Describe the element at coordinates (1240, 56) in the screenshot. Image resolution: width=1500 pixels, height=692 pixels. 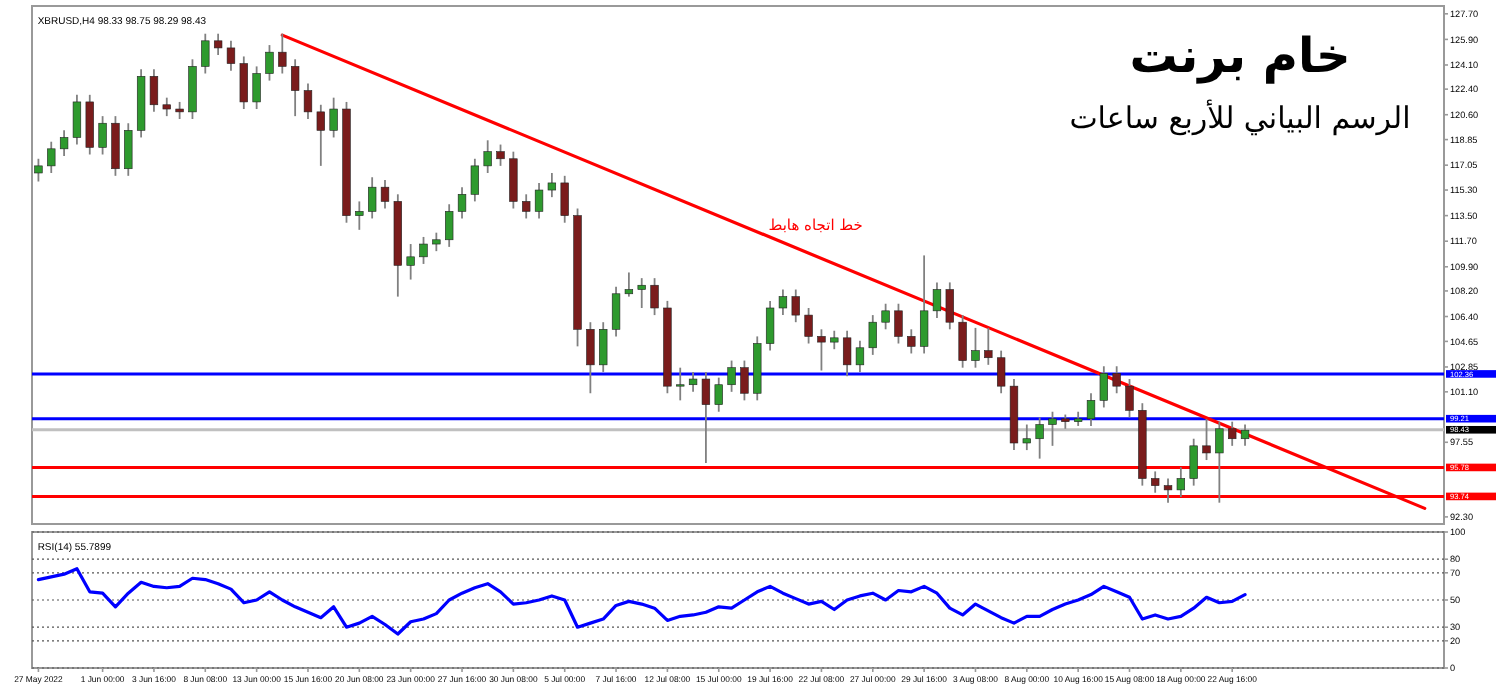
I see `text: خام برنت` at that location.